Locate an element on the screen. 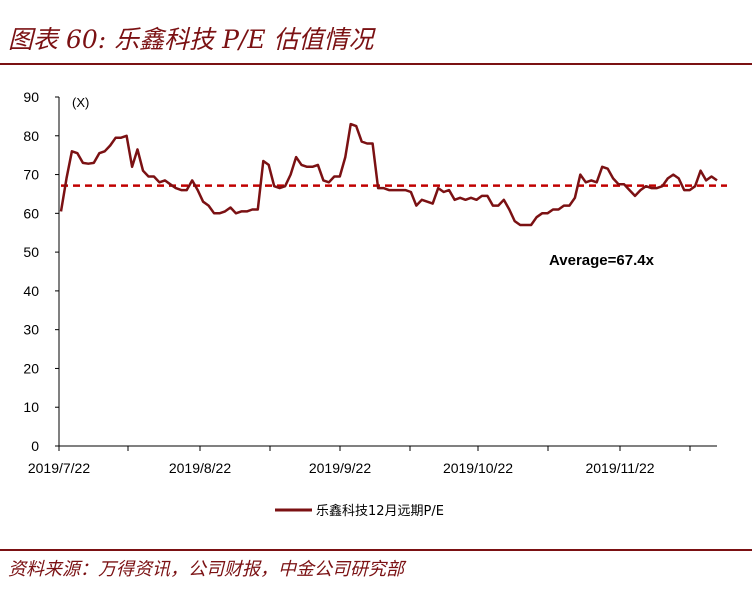 The width and height of the screenshot is (752, 594). legend: 乐鑫科技12月远期P/E is located at coordinates (359, 511).